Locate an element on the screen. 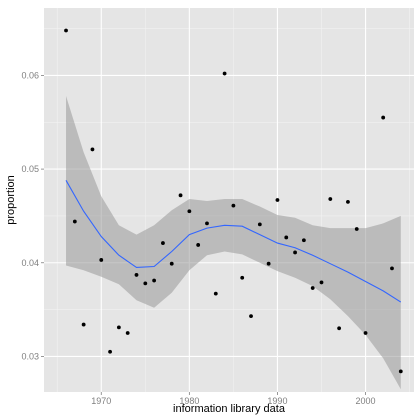 The height and width of the screenshot is (420, 420). y-axis-title: proportion is located at coordinates (11, 200).